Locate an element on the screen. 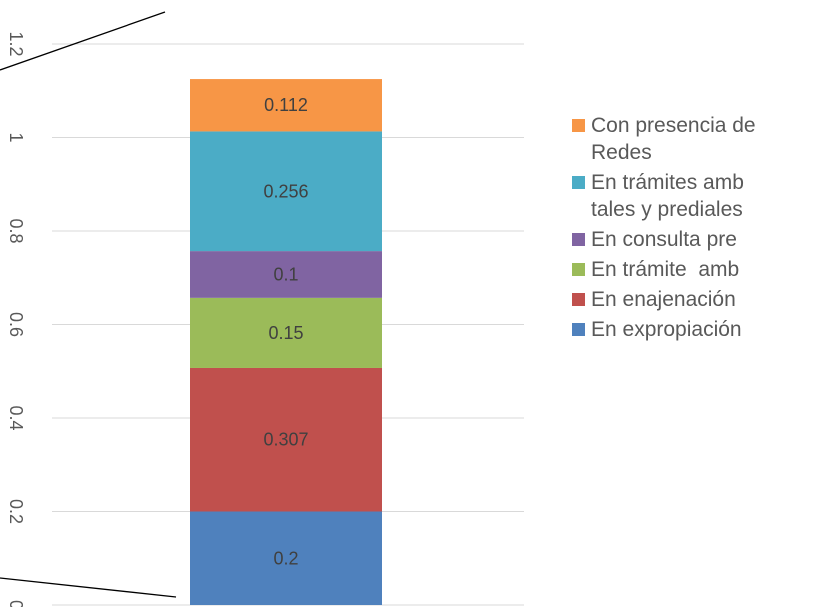  legend-item: En enajenación is located at coordinates (693, 299).